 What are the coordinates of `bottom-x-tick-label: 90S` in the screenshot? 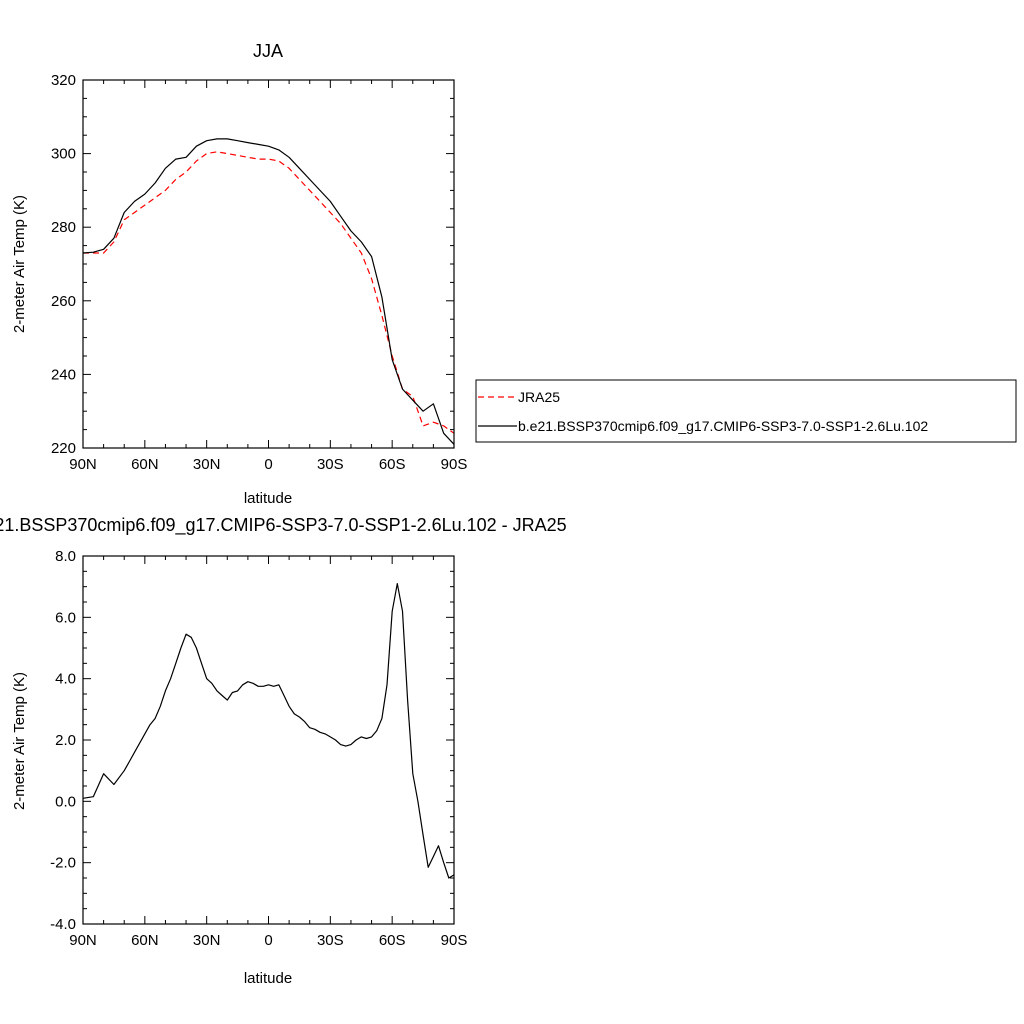 It's located at (454, 940).